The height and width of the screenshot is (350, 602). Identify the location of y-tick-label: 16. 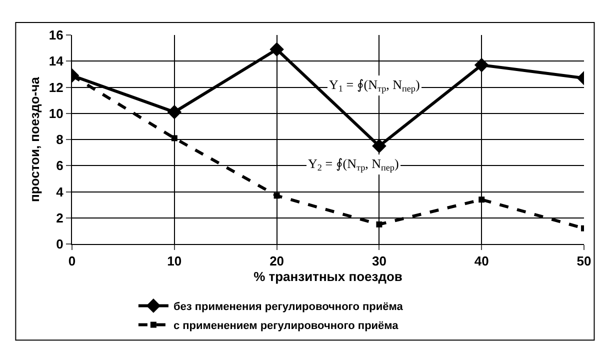
(56, 35).